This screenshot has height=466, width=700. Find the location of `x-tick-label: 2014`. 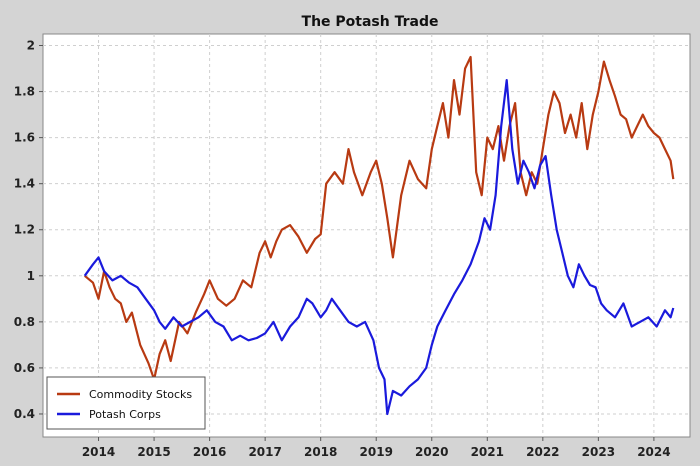

x-tick-label: 2014 is located at coordinates (98, 452).